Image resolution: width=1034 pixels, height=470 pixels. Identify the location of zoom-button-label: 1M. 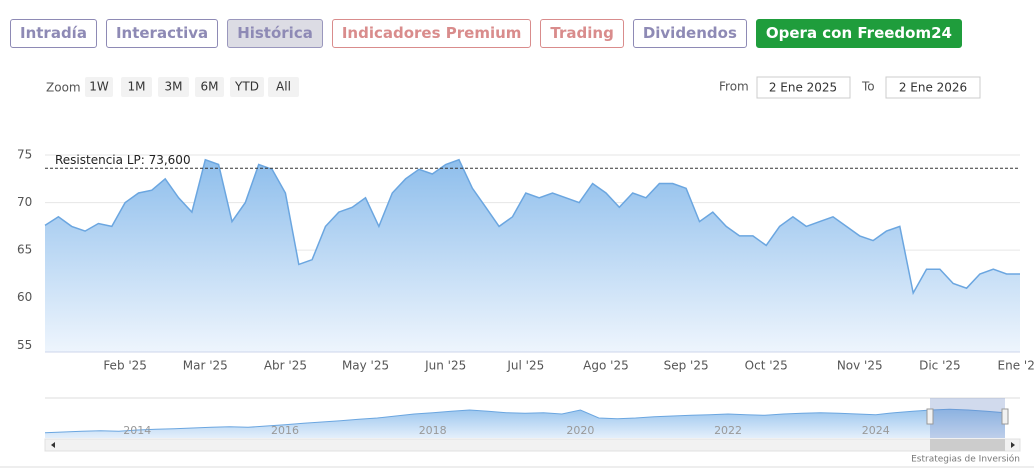
(137, 87).